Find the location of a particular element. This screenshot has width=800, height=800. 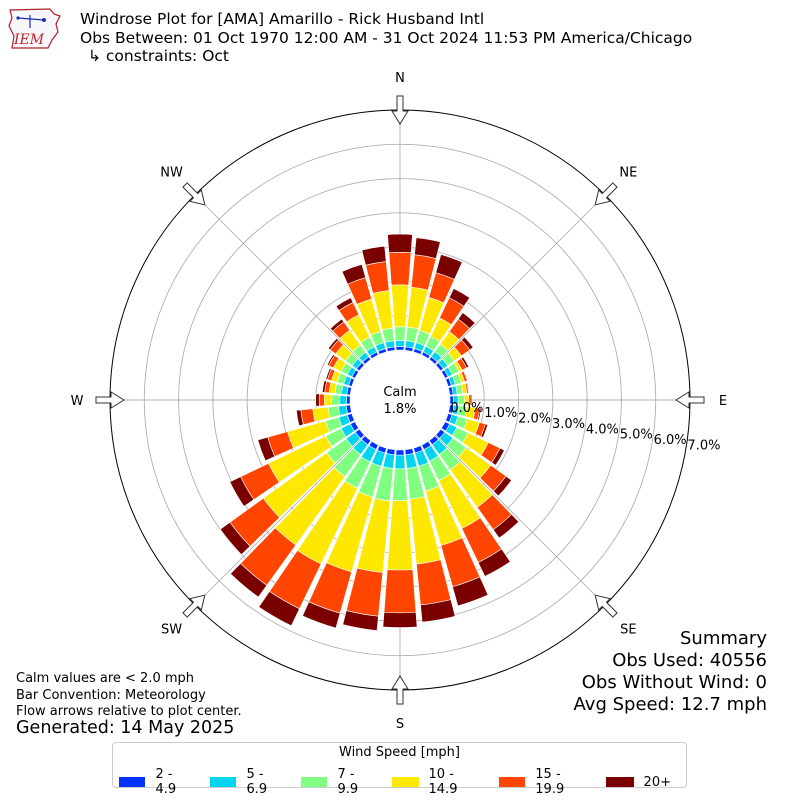

direction-label: NW is located at coordinates (171, 173).